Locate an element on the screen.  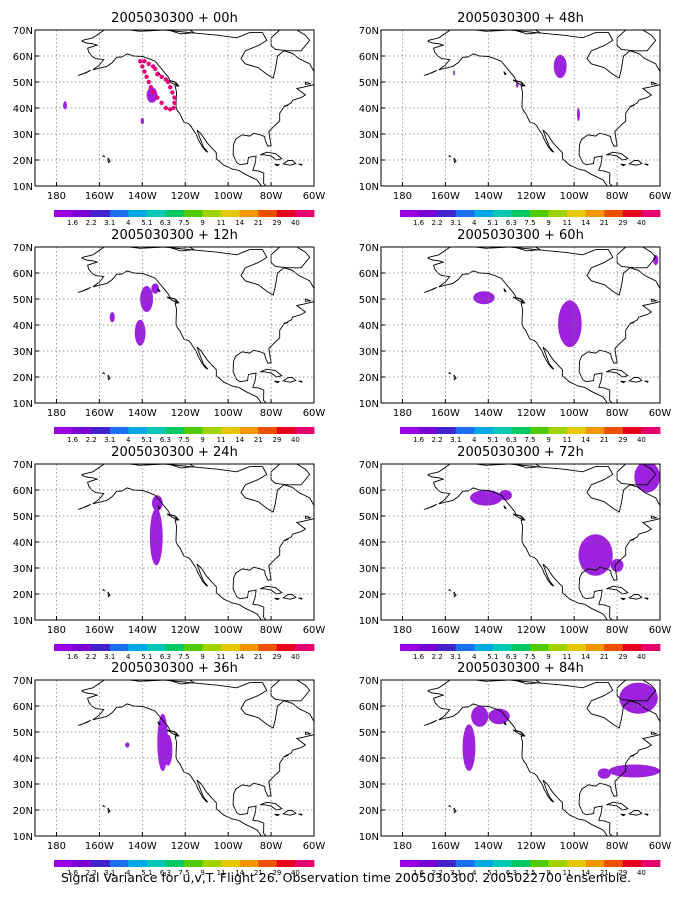
panel-title: 2005030300 + 48h is located at coordinates (520, 18).